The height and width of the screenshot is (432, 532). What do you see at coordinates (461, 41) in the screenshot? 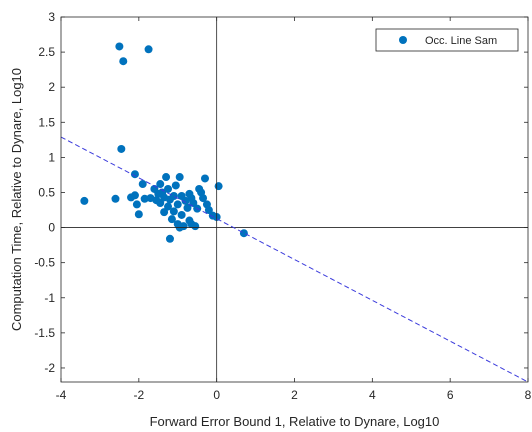
I see `legend-label: Occ. Line Sam` at bounding box center [461, 41].